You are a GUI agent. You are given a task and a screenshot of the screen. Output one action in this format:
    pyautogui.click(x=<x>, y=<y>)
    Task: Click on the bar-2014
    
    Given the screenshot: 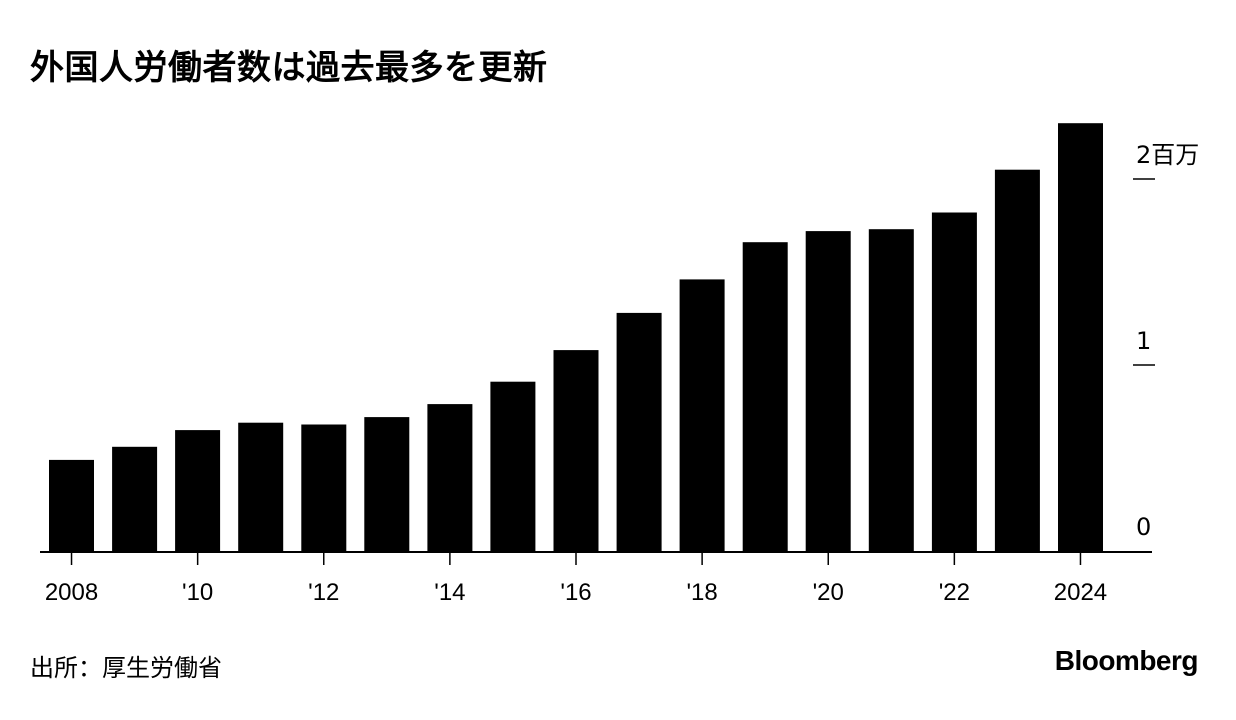 What is the action you would take?
    pyautogui.click(x=450, y=477)
    